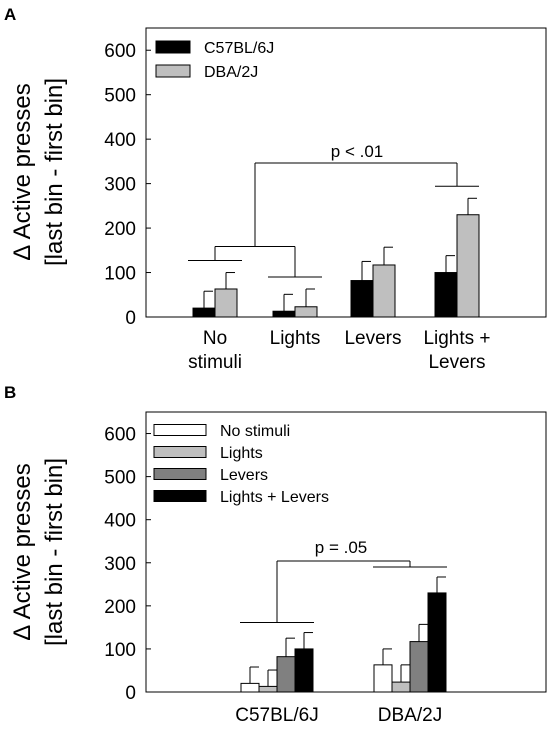 The image size is (551, 733). Describe the element at coordinates (10, 392) in the screenshot. I see `panel-b-label: B` at that location.